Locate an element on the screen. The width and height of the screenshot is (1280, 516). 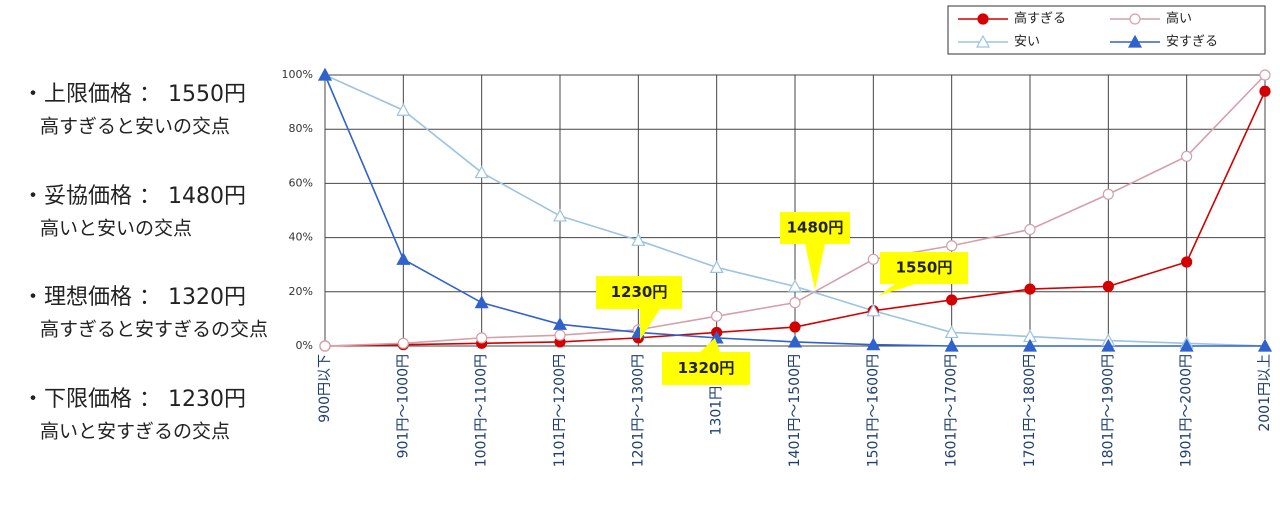
note-sub: 高すぎると安いの交点 is located at coordinates (135, 127).